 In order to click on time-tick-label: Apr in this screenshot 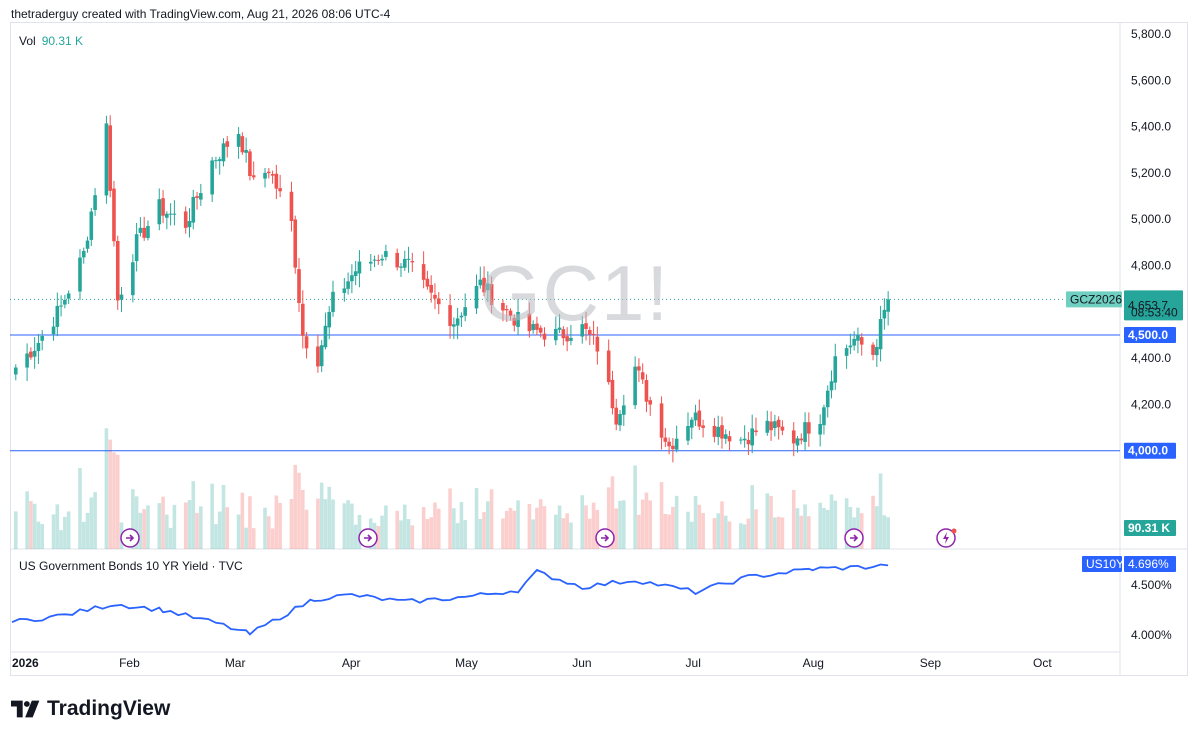, I will do `click(351, 663)`.